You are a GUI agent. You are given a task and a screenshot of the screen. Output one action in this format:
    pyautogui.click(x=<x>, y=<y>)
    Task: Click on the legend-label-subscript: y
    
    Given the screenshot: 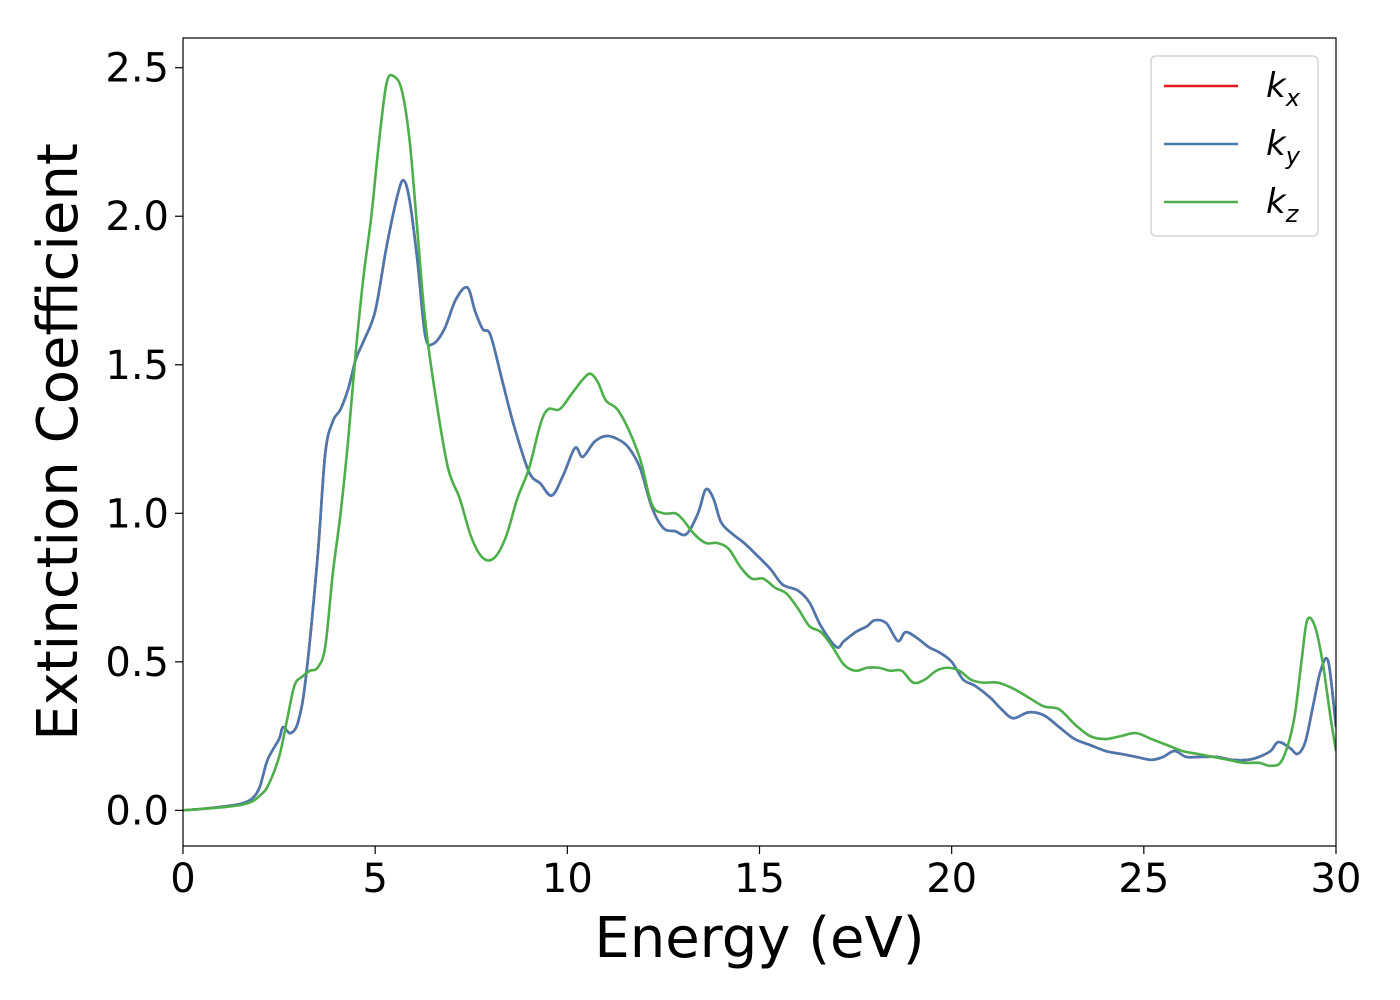 What is the action you would take?
    pyautogui.click(x=1293, y=156)
    